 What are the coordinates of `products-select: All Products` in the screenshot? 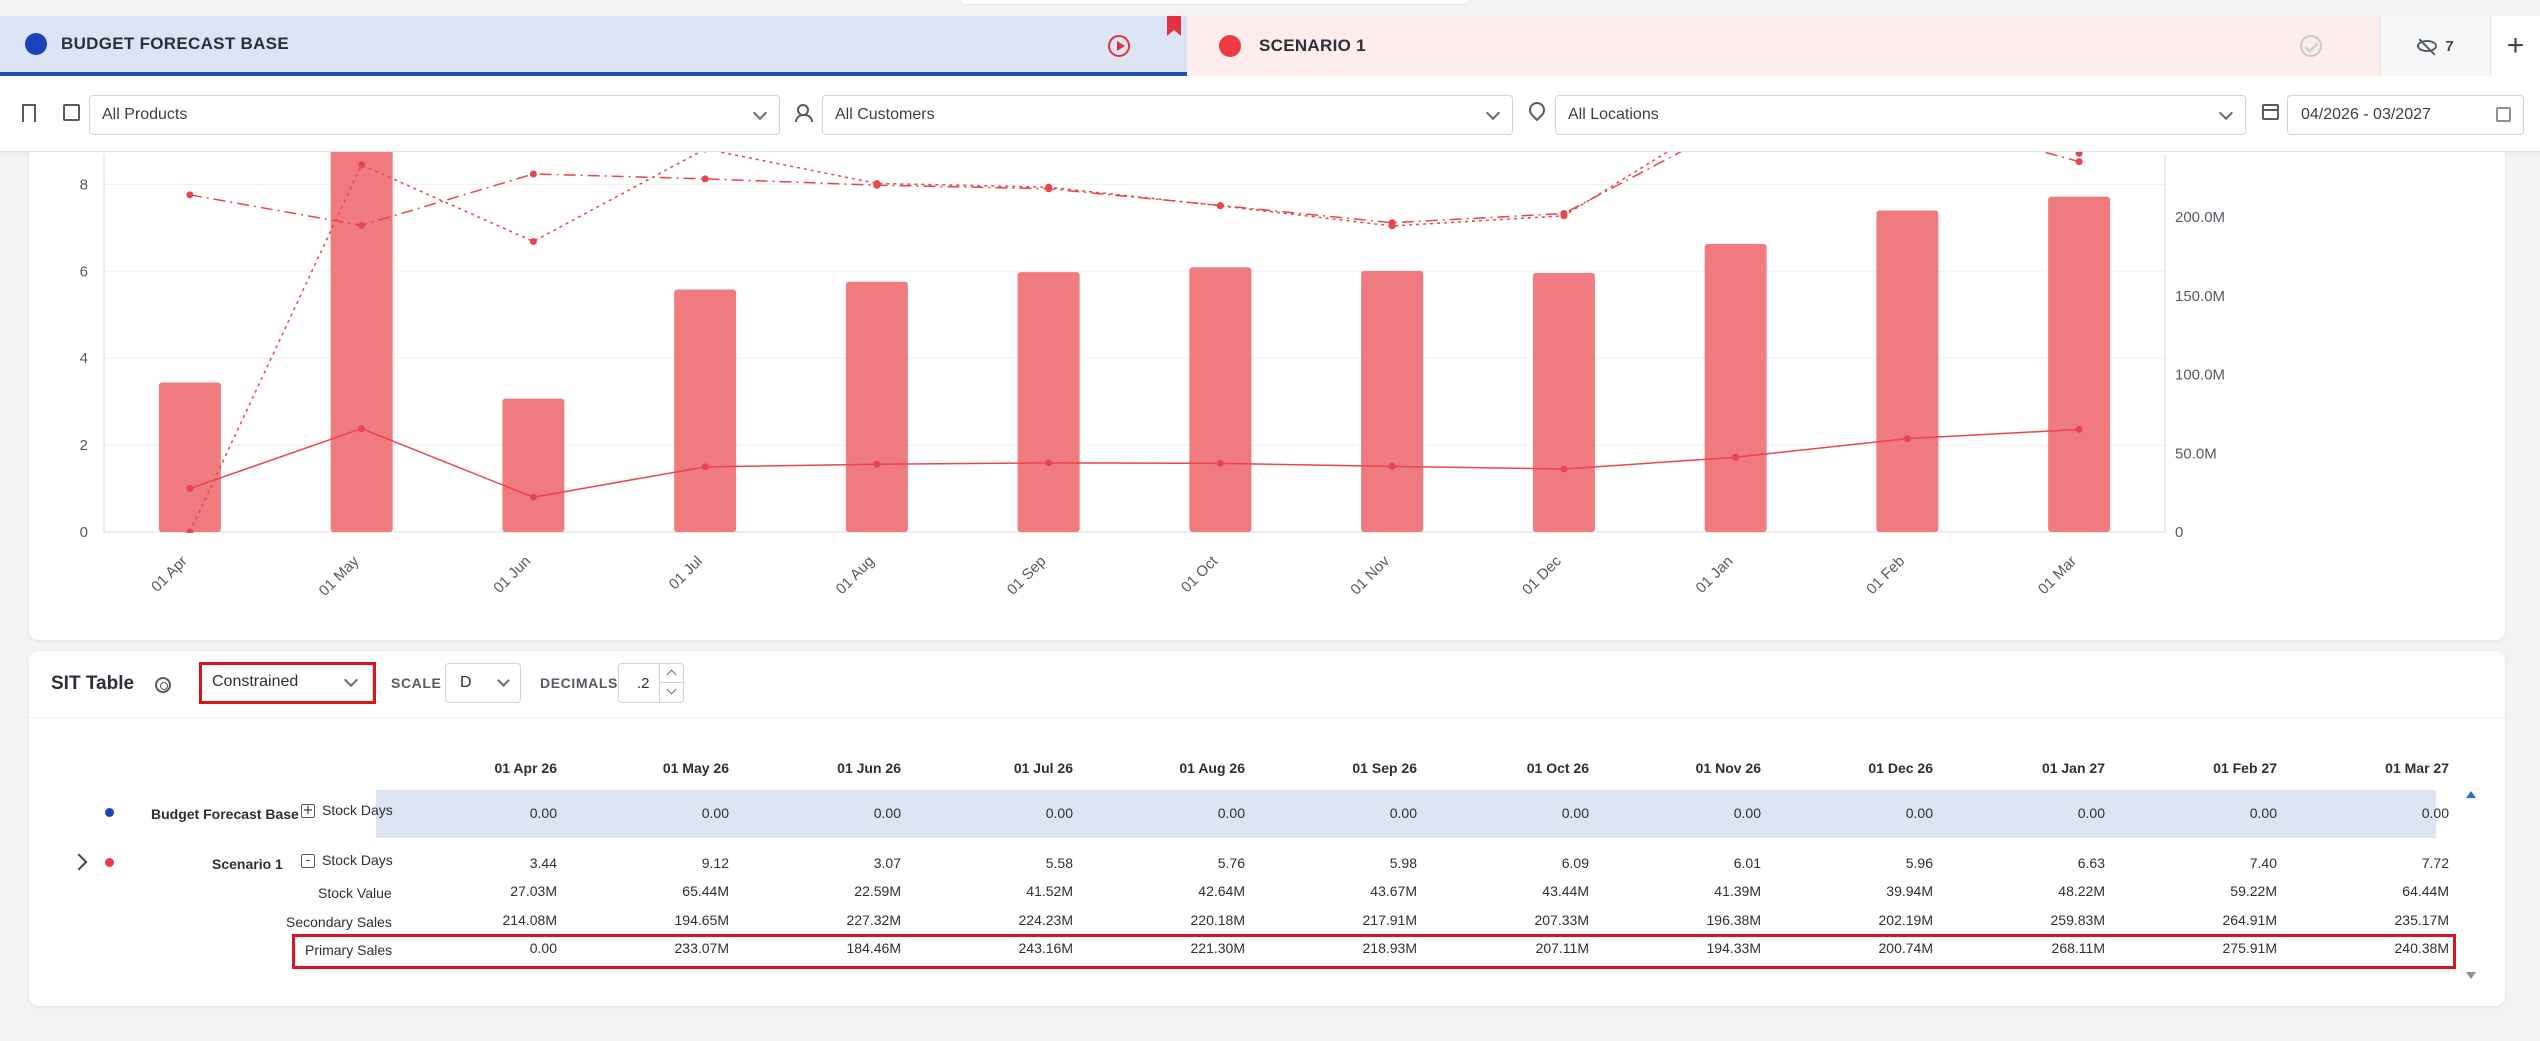 It's located at (434, 115).